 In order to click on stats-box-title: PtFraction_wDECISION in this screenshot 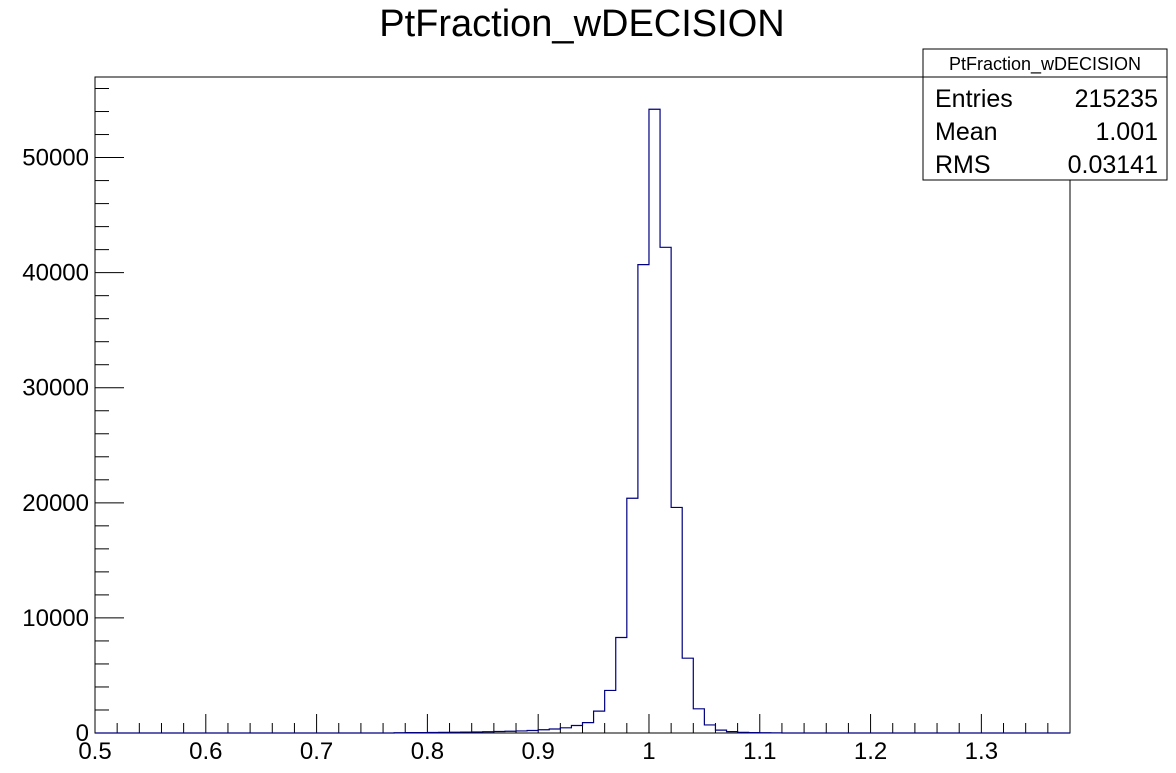, I will do `click(1045, 64)`.